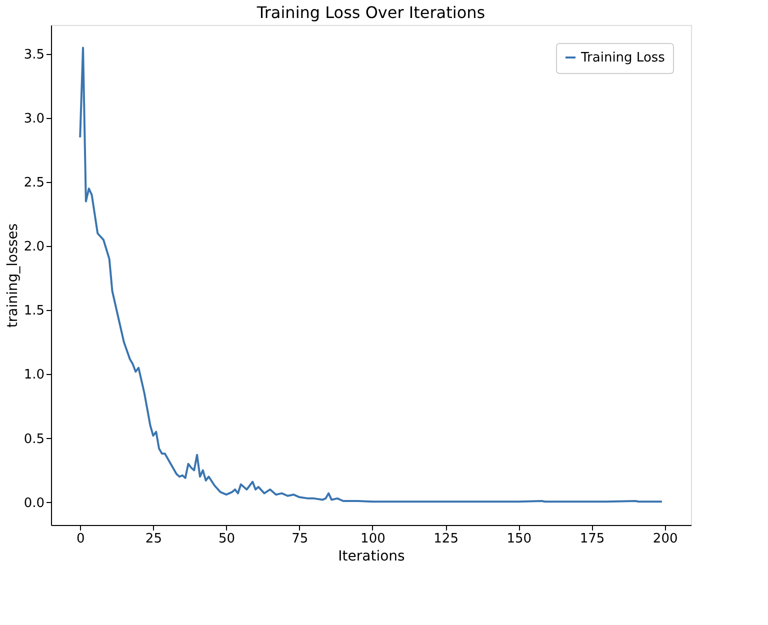 The image size is (768, 625). I want to click on y-tick-label: 0.5, so click(34, 439).